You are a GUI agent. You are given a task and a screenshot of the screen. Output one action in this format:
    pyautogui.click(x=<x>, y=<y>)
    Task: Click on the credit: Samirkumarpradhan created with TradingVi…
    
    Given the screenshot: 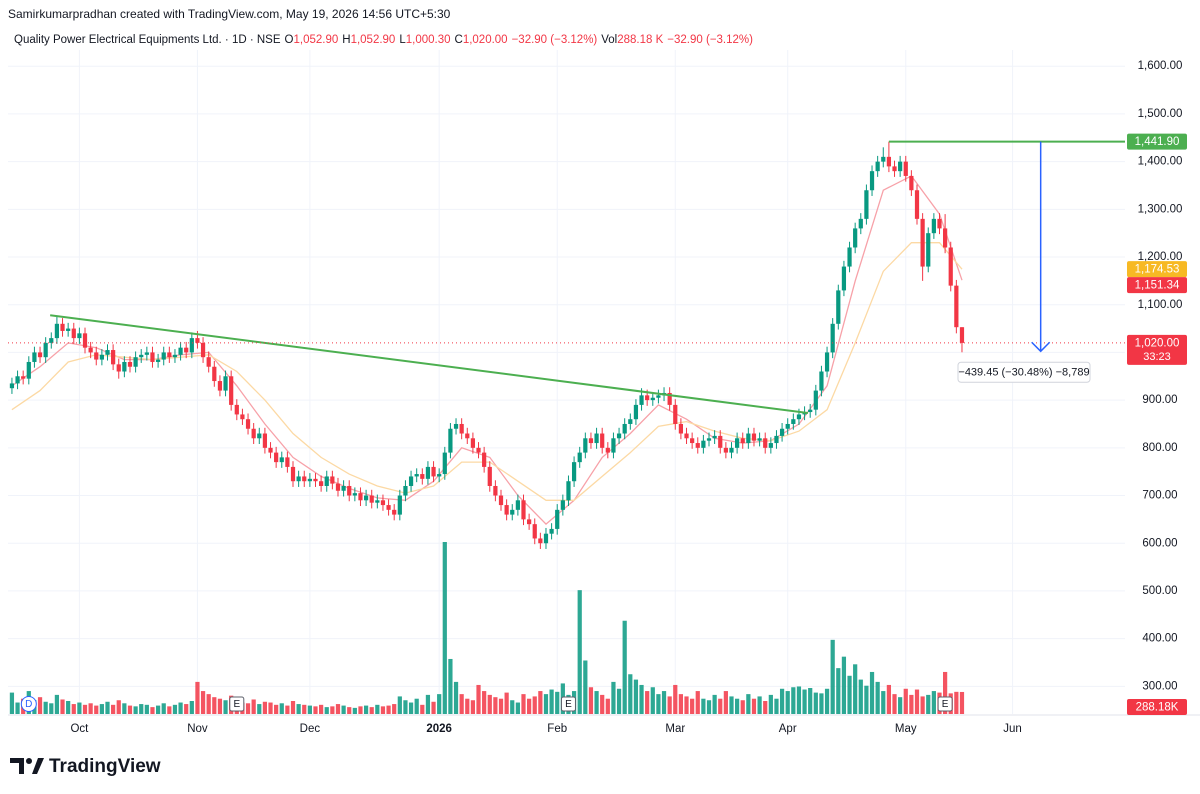 What is the action you would take?
    pyautogui.click(x=229, y=14)
    